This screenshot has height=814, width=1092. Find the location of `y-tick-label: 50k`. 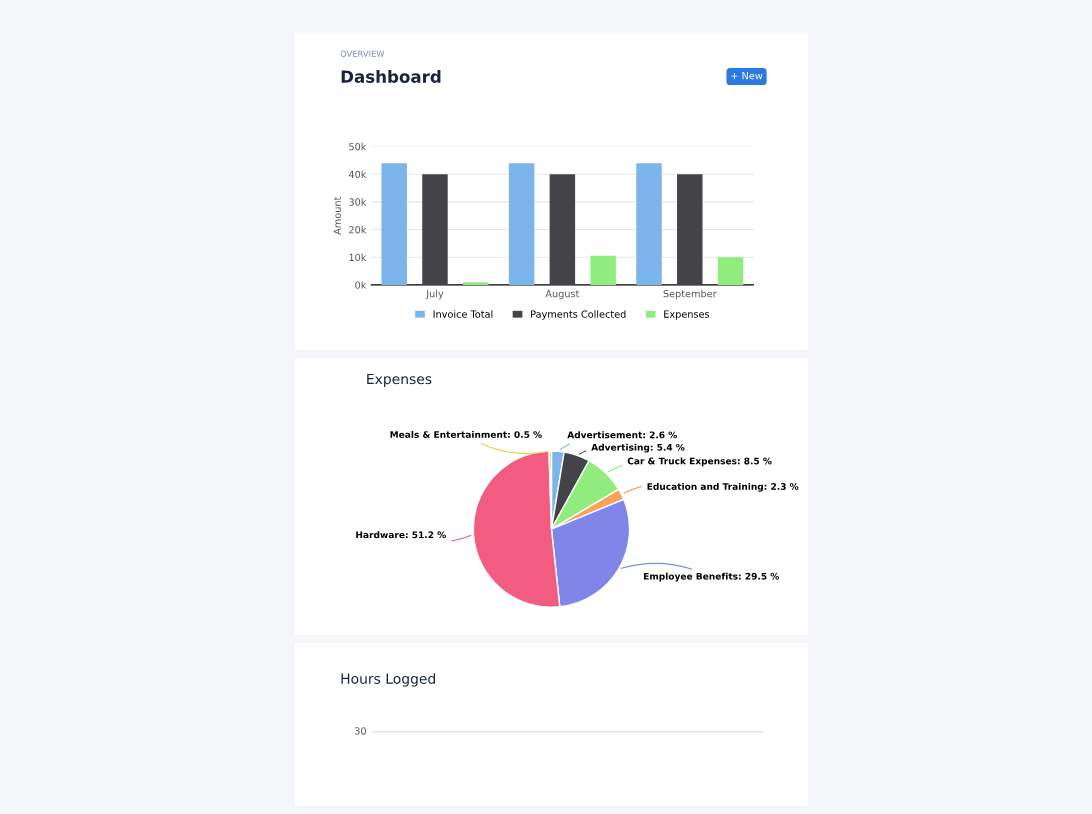

y-tick-label: 50k is located at coordinates (358, 146).